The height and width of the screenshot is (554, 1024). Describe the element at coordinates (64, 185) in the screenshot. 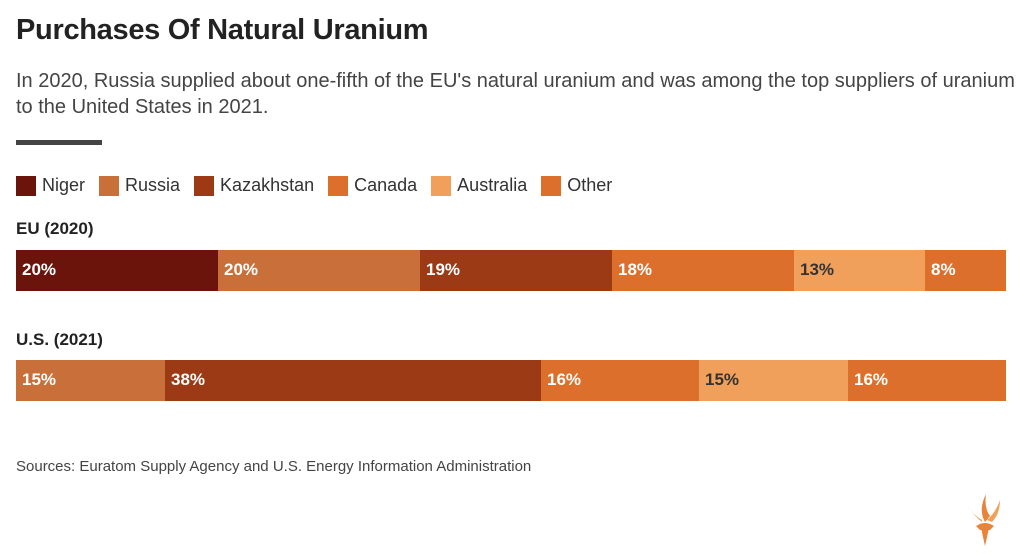

I see `legend-label: Niger` at that location.